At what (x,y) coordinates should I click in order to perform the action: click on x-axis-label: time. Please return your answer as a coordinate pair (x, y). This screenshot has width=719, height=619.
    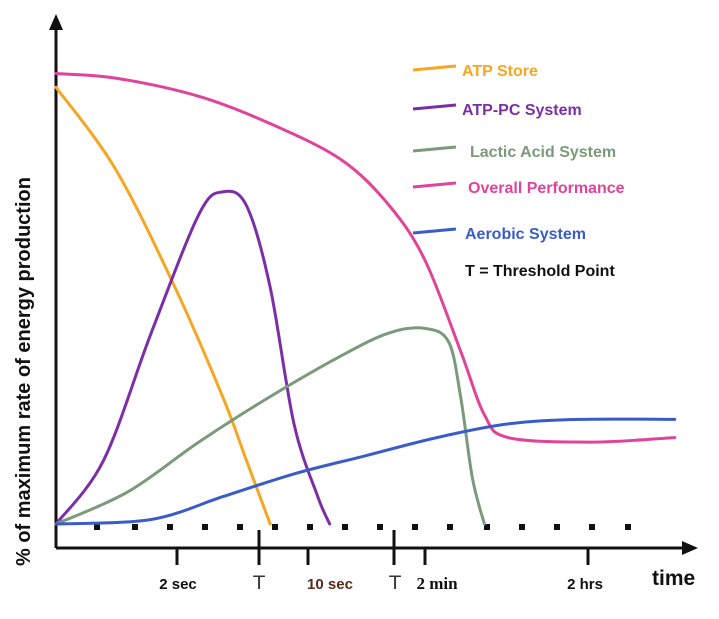
    Looking at the image, I should click on (673, 578).